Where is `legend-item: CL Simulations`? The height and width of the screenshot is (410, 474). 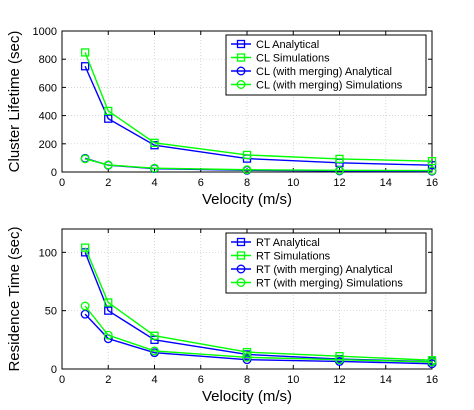 legend-item: CL Simulations is located at coordinates (280, 59).